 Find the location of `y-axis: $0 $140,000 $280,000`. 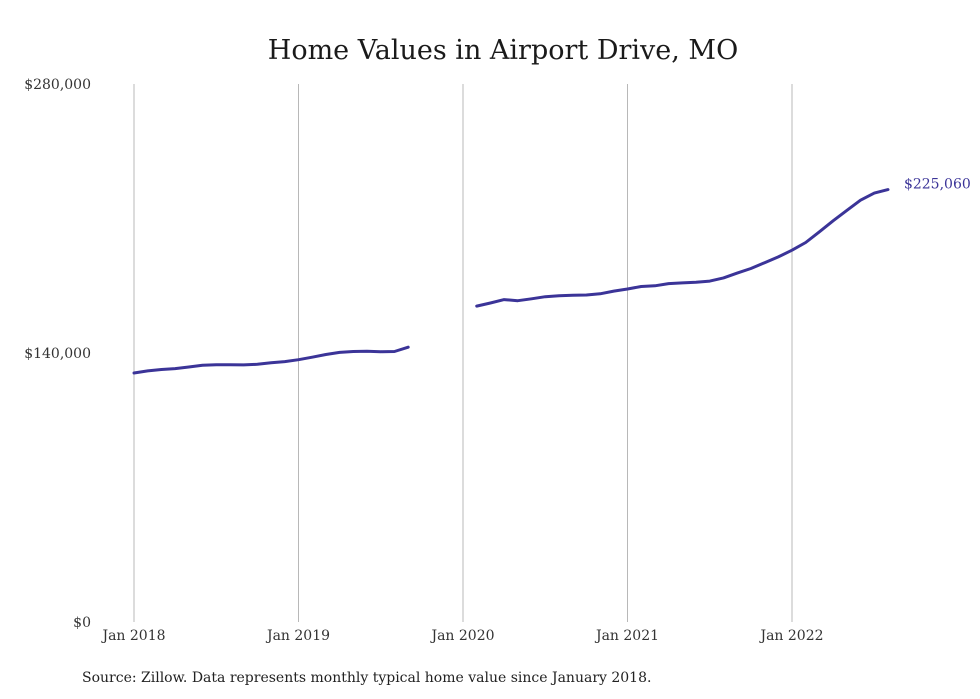

y-axis: $0 $140,000 $280,000 is located at coordinates (57, 354).